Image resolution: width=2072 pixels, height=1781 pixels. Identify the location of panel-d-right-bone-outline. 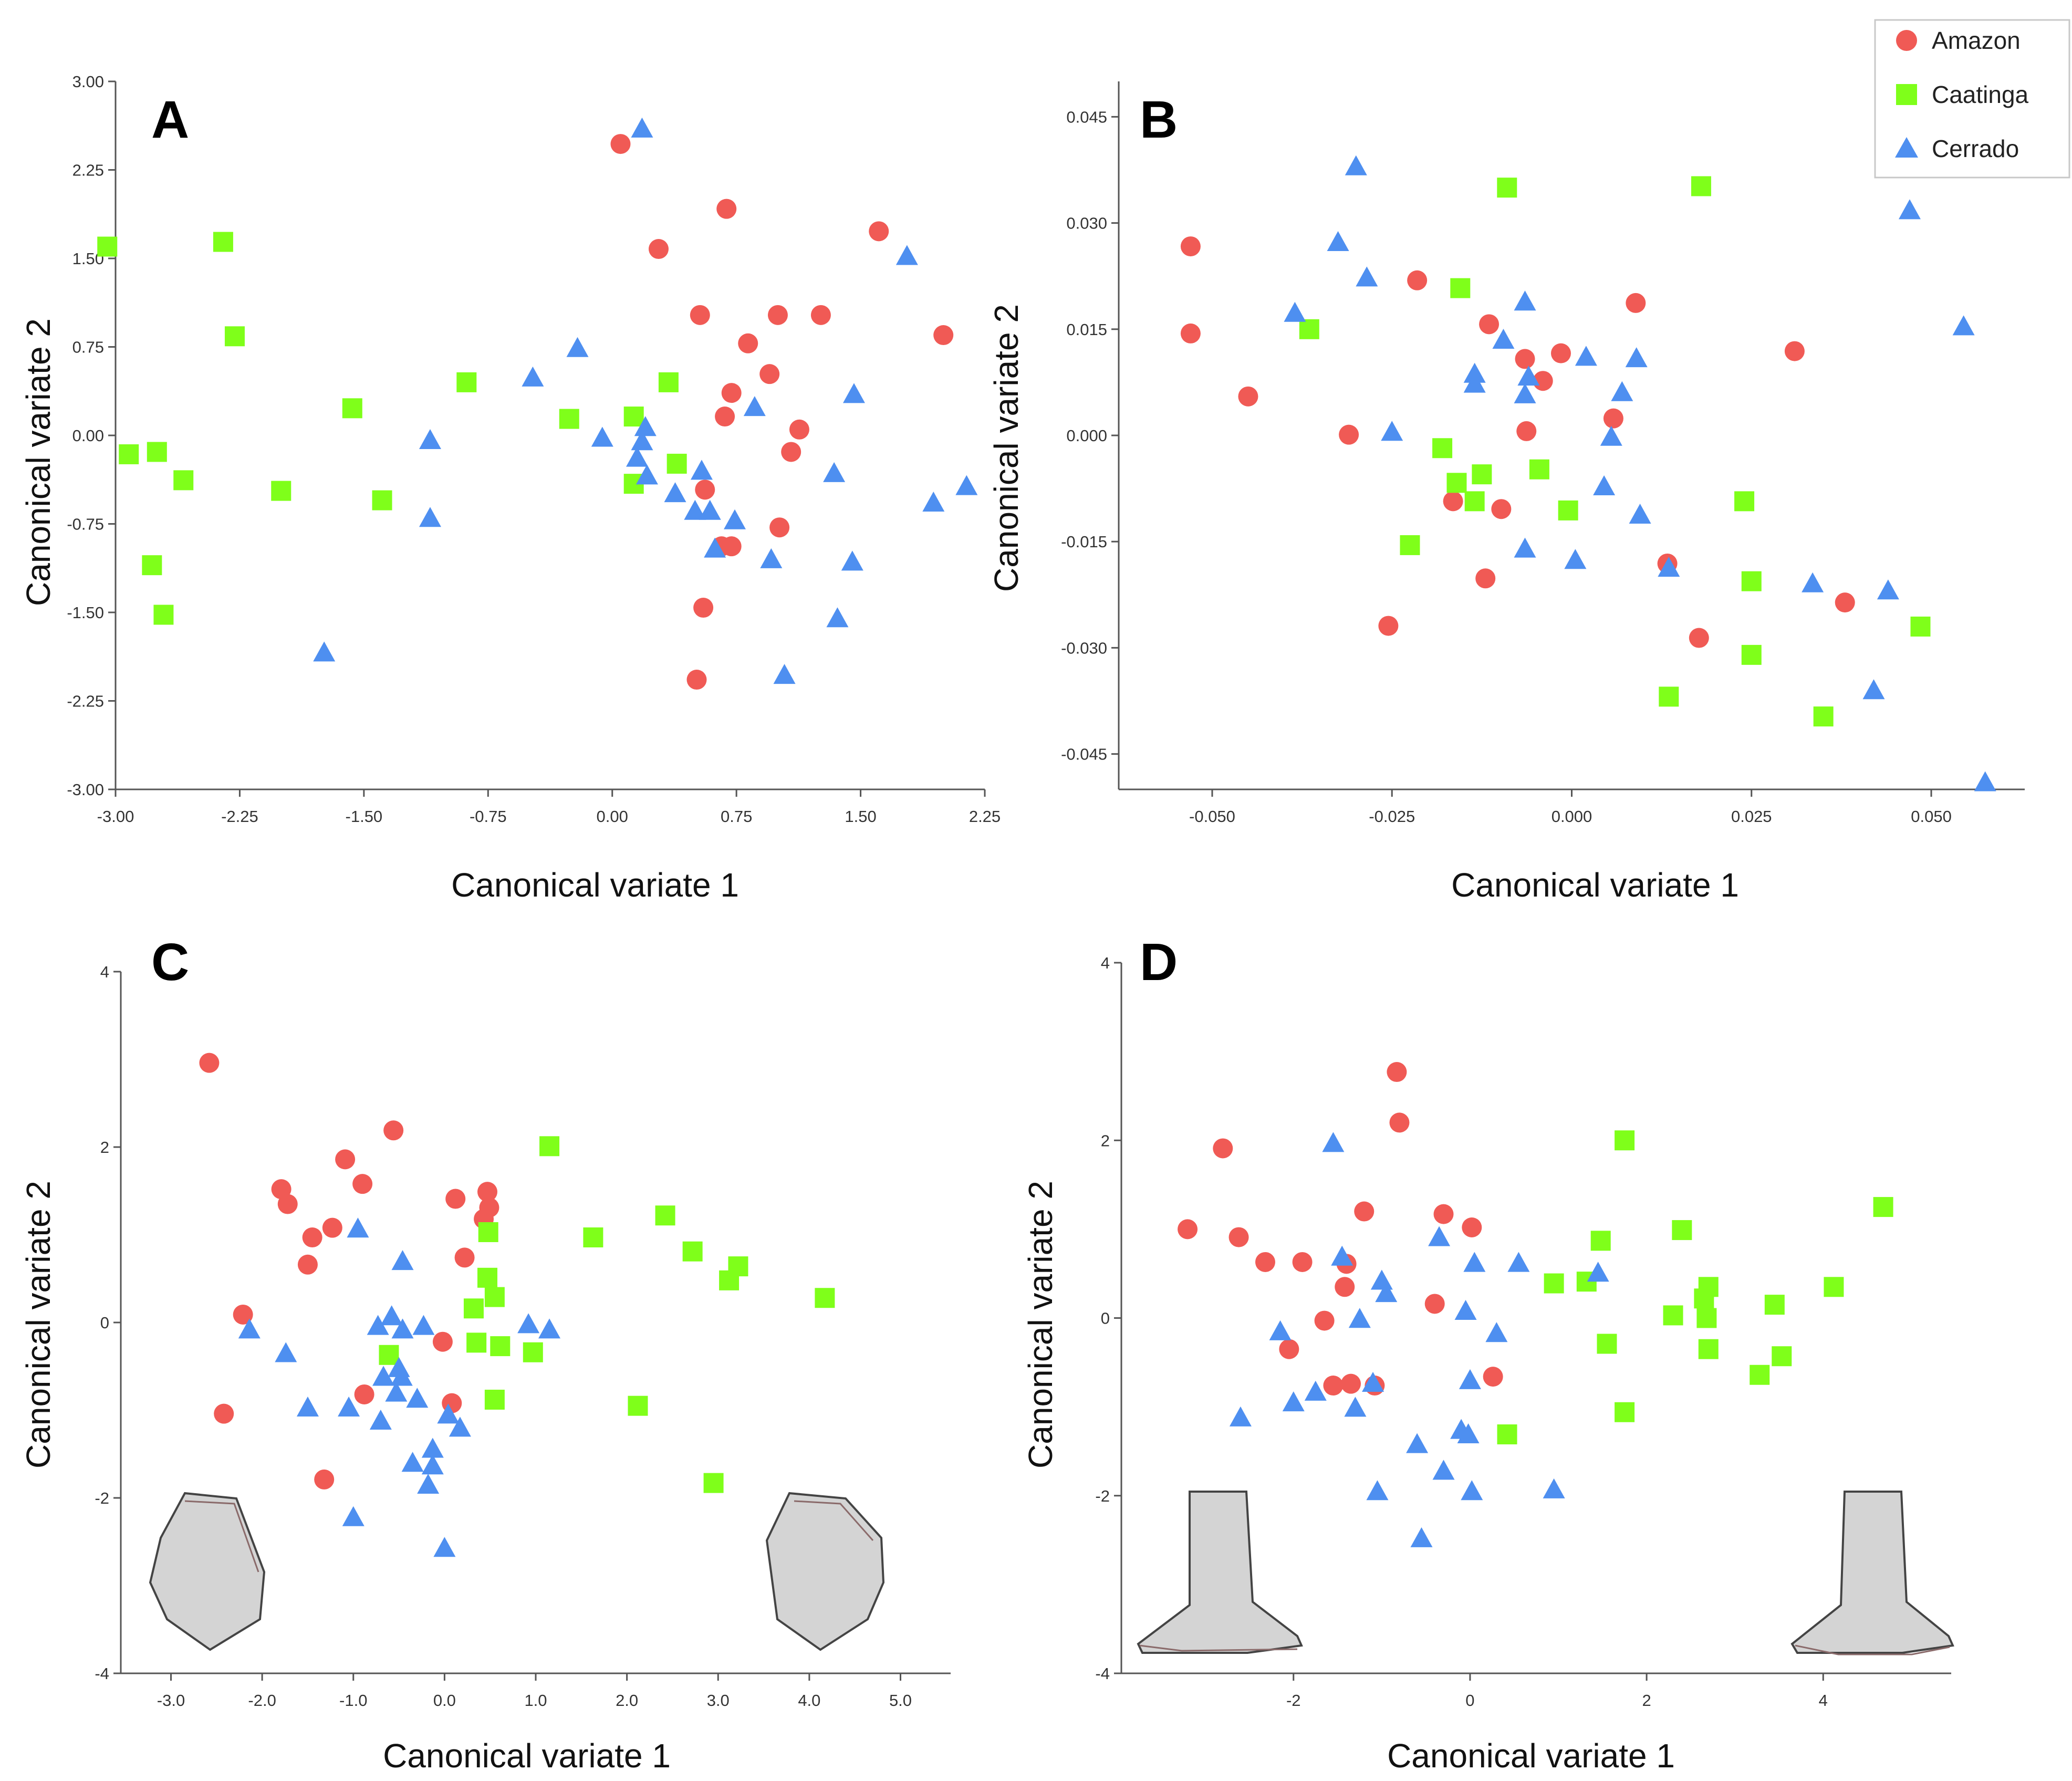
(1872, 1573).